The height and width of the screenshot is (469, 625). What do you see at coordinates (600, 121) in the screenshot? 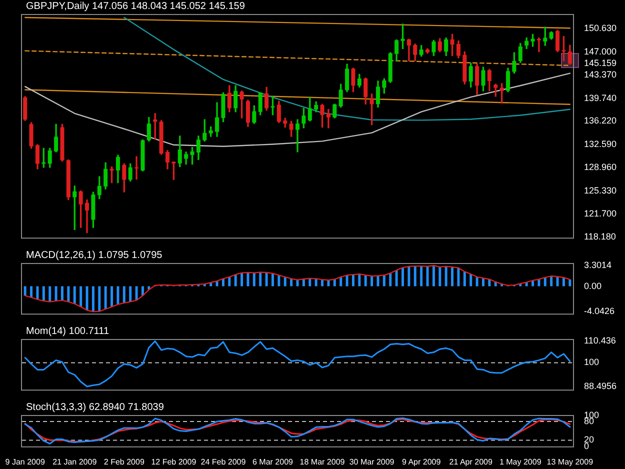
I see `y-tick-label: 136.220` at bounding box center [600, 121].